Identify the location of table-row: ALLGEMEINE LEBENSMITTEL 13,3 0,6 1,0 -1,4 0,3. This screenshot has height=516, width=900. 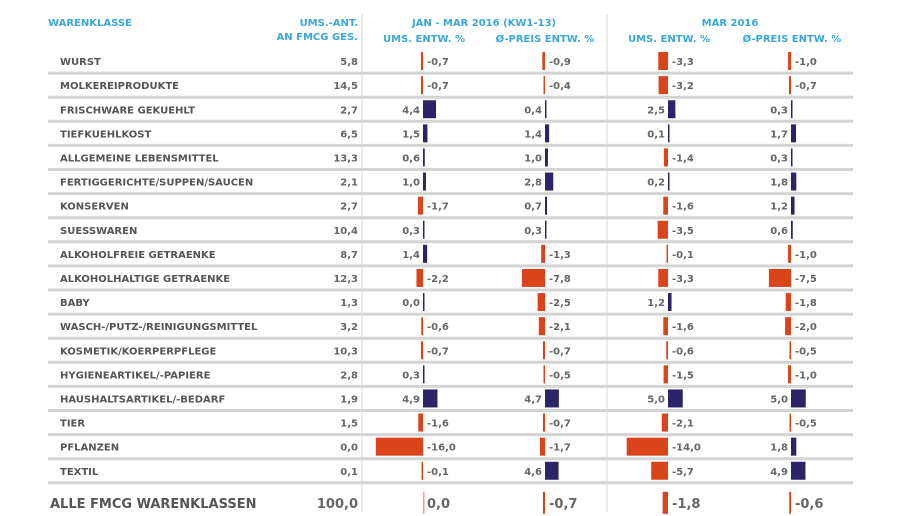
(450, 159).